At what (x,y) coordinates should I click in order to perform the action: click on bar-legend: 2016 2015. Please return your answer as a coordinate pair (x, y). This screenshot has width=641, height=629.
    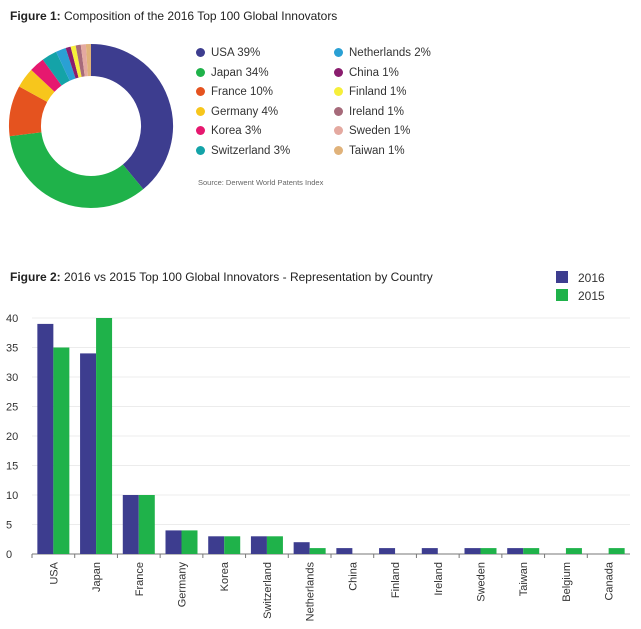
    Looking at the image, I should click on (580, 288).